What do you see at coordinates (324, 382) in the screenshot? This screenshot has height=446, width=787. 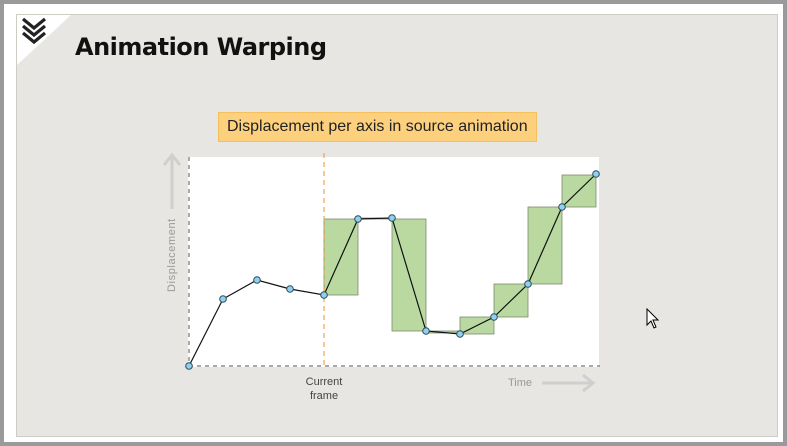 I see `current-frame-label-line1: Current` at bounding box center [324, 382].